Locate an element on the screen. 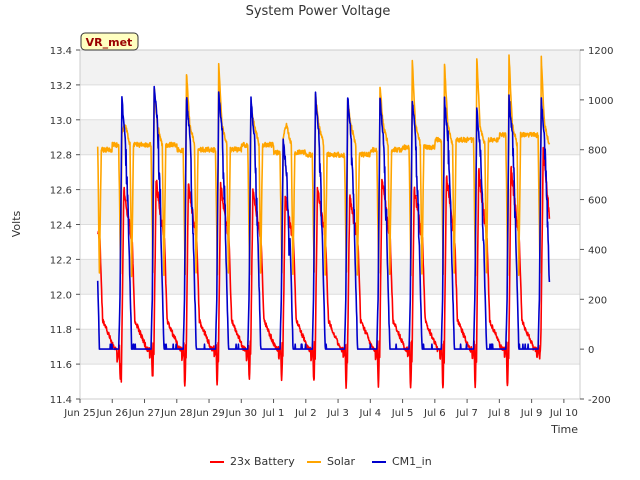 The image size is (640, 480). x-tick-label: Jul 7 is located at coordinates (466, 413).